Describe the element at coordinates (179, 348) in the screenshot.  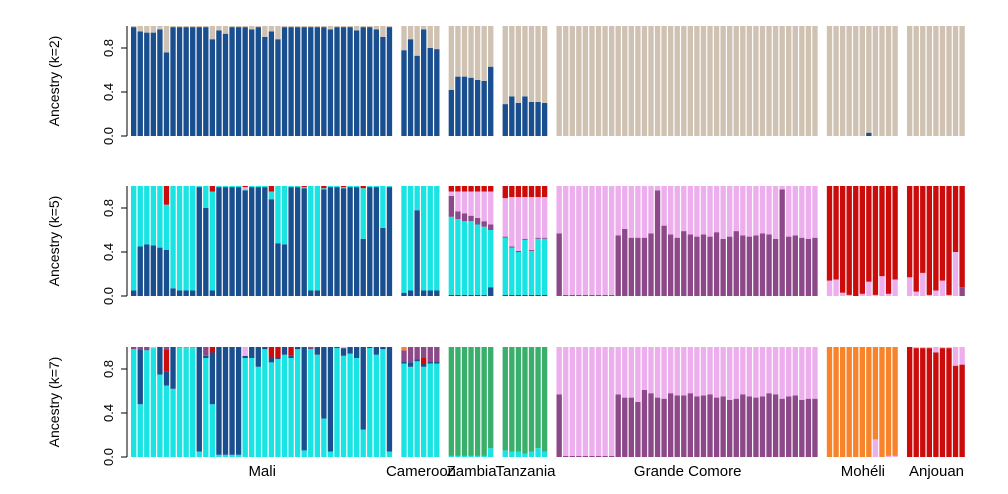
I see `bar-segment-orange` at that location.